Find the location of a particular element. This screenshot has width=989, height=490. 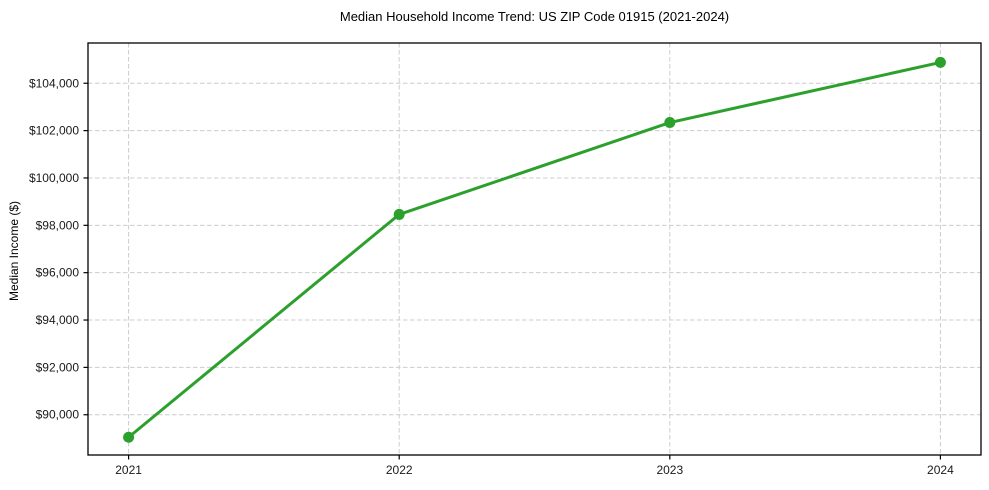

y-tick-label: $96,000 is located at coordinates (58, 273).